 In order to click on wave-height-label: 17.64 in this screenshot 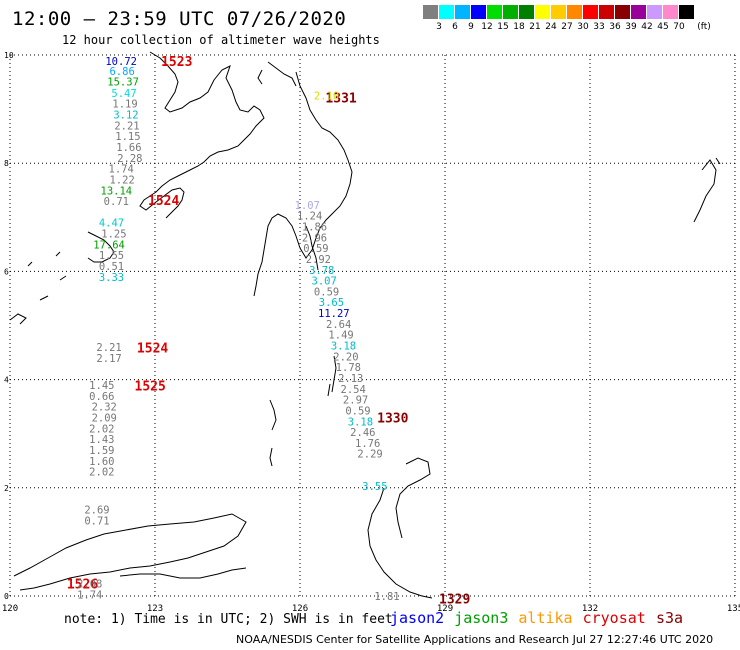, I will do `click(109, 245)`.